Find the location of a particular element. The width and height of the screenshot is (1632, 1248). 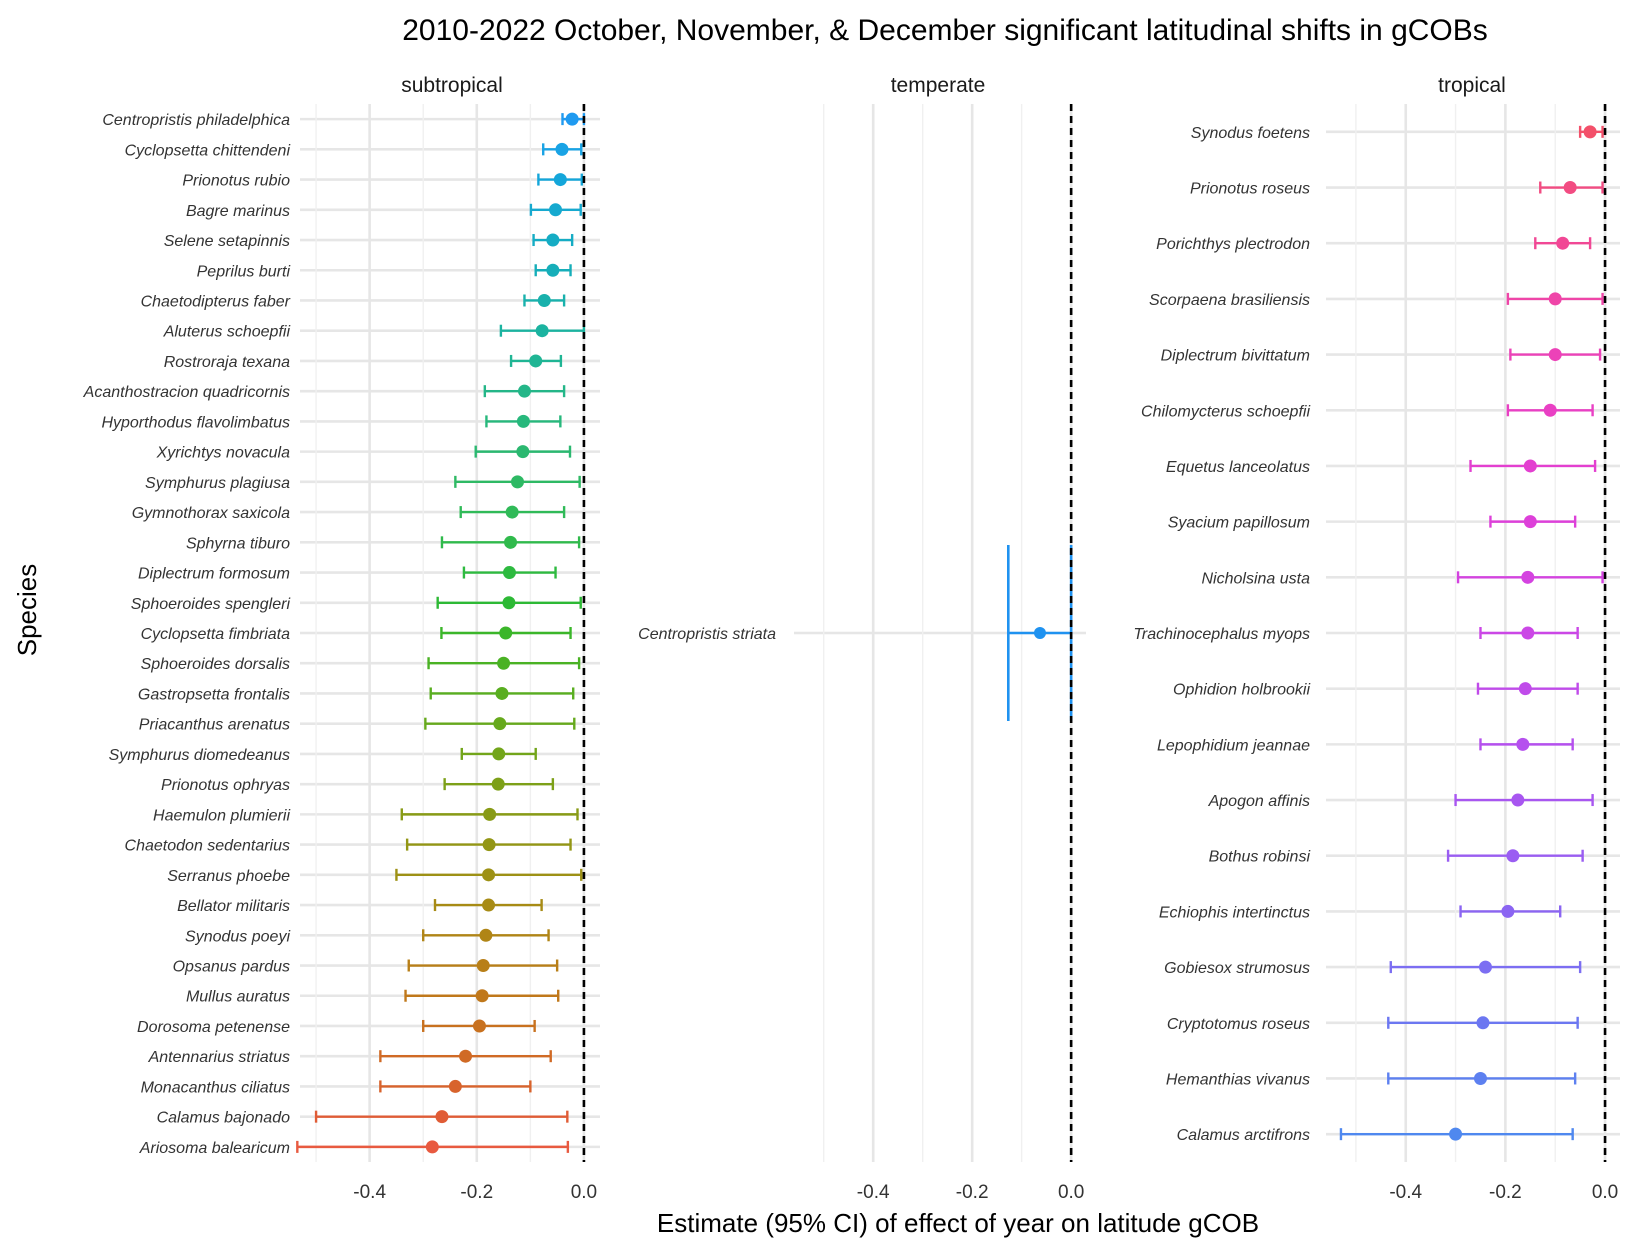

species-label: Symphurus diomedeanus is located at coordinates (199, 755).